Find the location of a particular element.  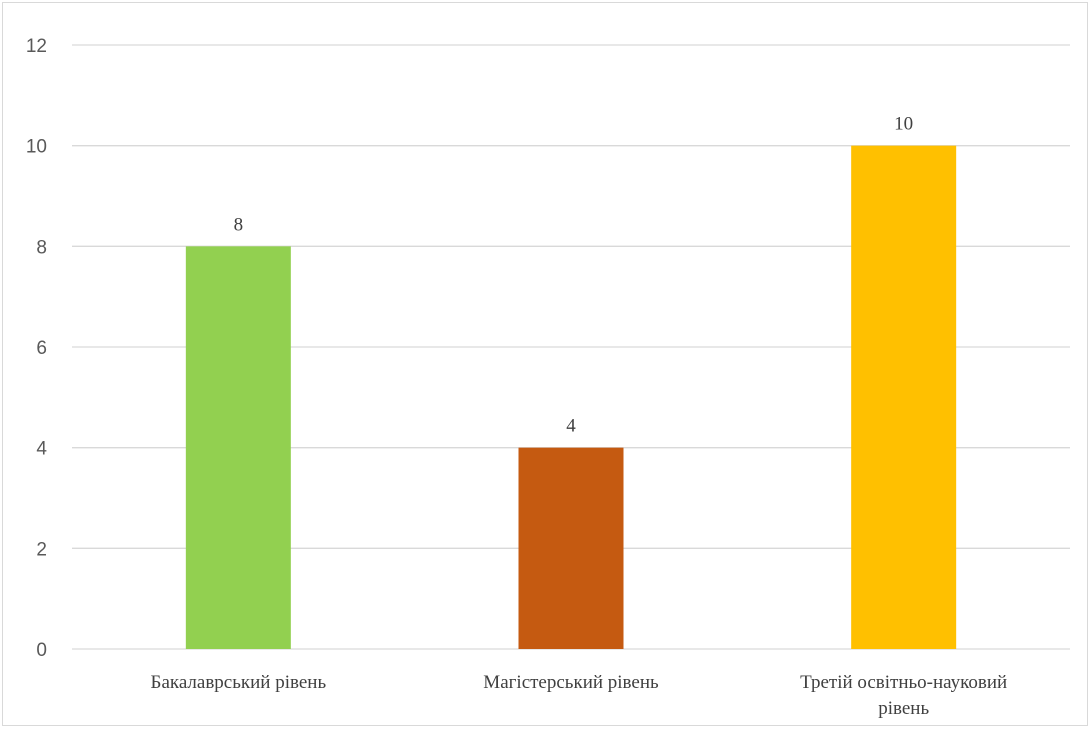

y-tick-label-12: 12 is located at coordinates (36, 46).